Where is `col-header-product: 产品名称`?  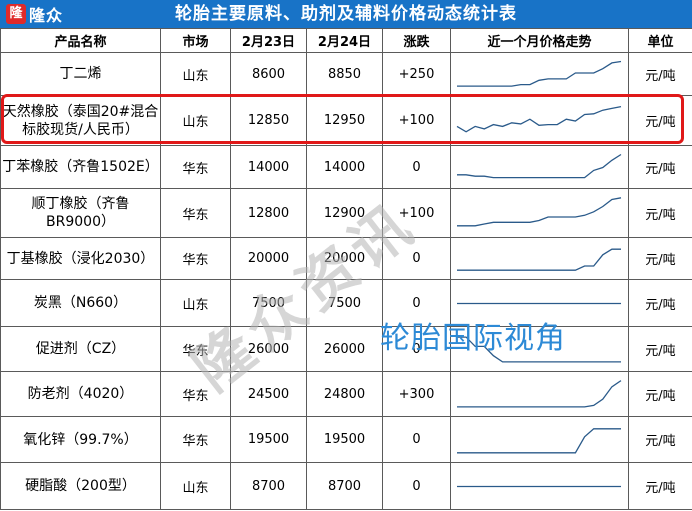
col-header-product: 产品名称 is located at coordinates (80, 40).